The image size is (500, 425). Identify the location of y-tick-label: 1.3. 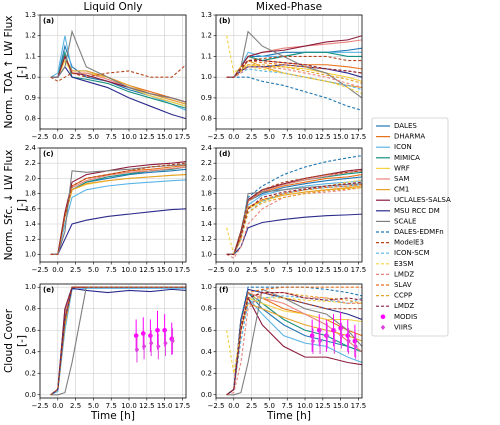
(30, 15).